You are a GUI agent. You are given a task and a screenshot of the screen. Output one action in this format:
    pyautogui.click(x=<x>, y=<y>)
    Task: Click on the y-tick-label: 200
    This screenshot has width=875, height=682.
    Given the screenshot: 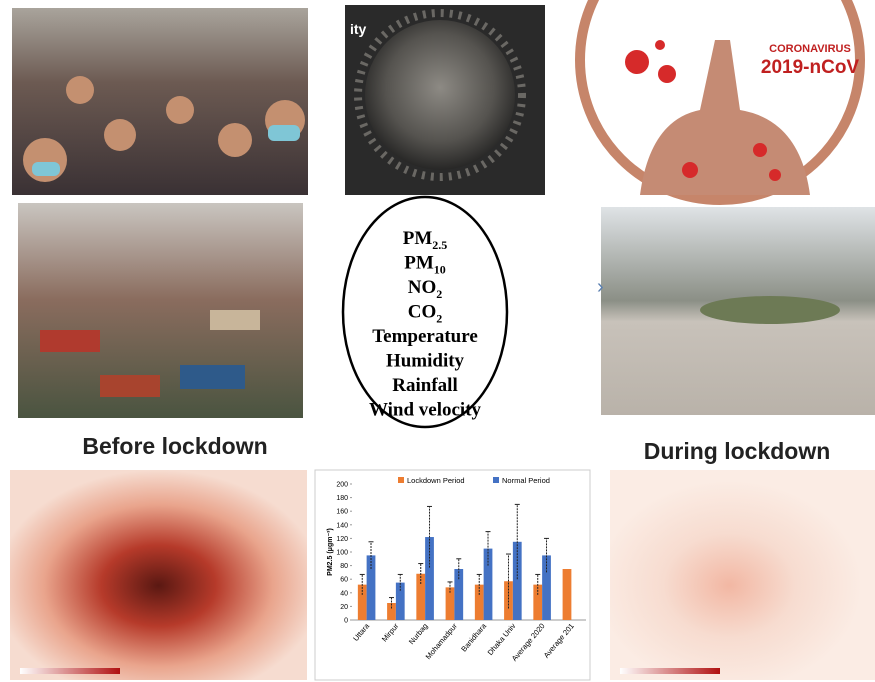 What is the action you would take?
    pyautogui.click(x=342, y=485)
    